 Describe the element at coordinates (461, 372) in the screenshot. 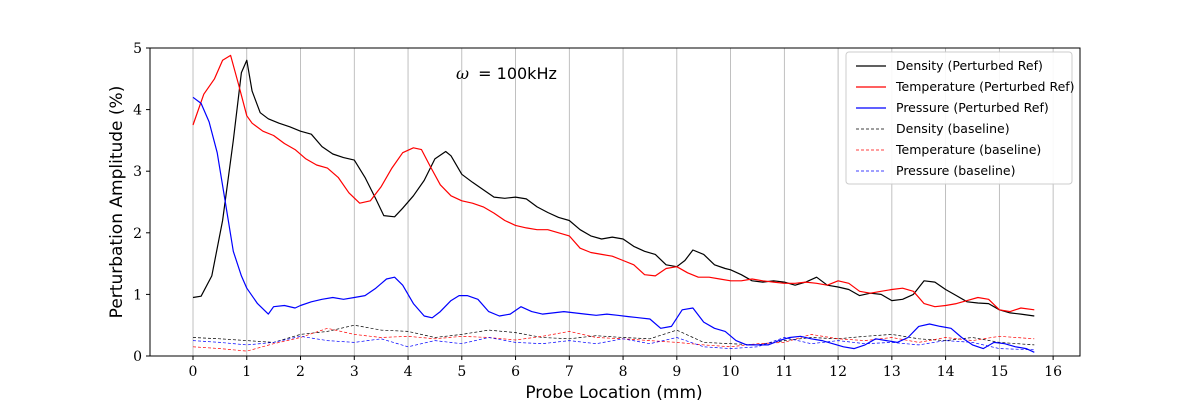

I see `x-tick-label: 5` at that location.